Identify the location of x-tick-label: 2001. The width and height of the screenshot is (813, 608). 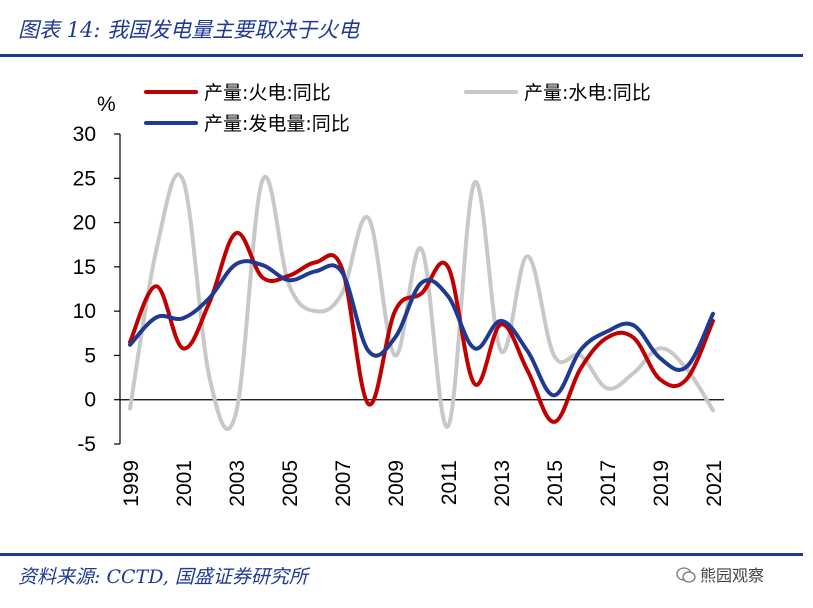
(184, 483).